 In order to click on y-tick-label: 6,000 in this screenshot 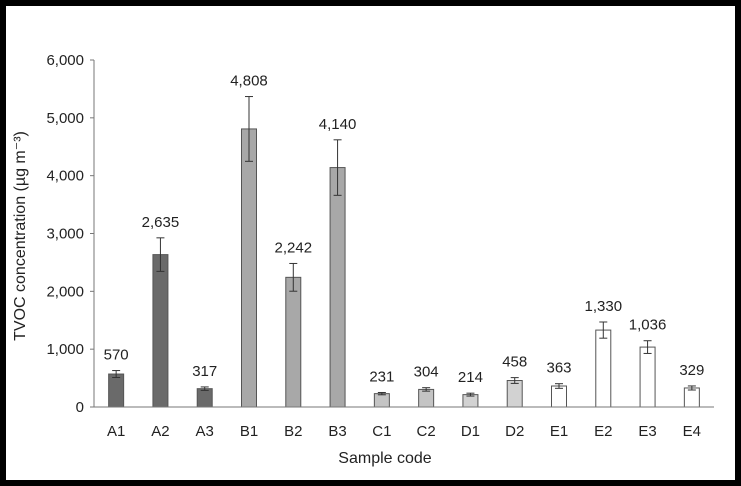, I will do `click(65, 60)`.